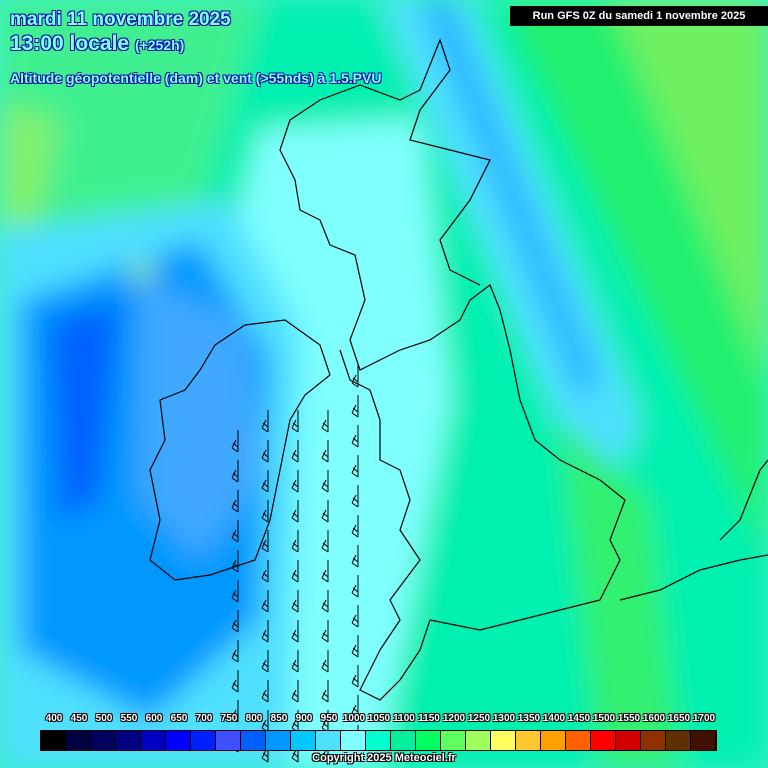 The image size is (768, 768). What do you see at coordinates (229, 718) in the screenshot?
I see `legend-label: 750` at bounding box center [229, 718].